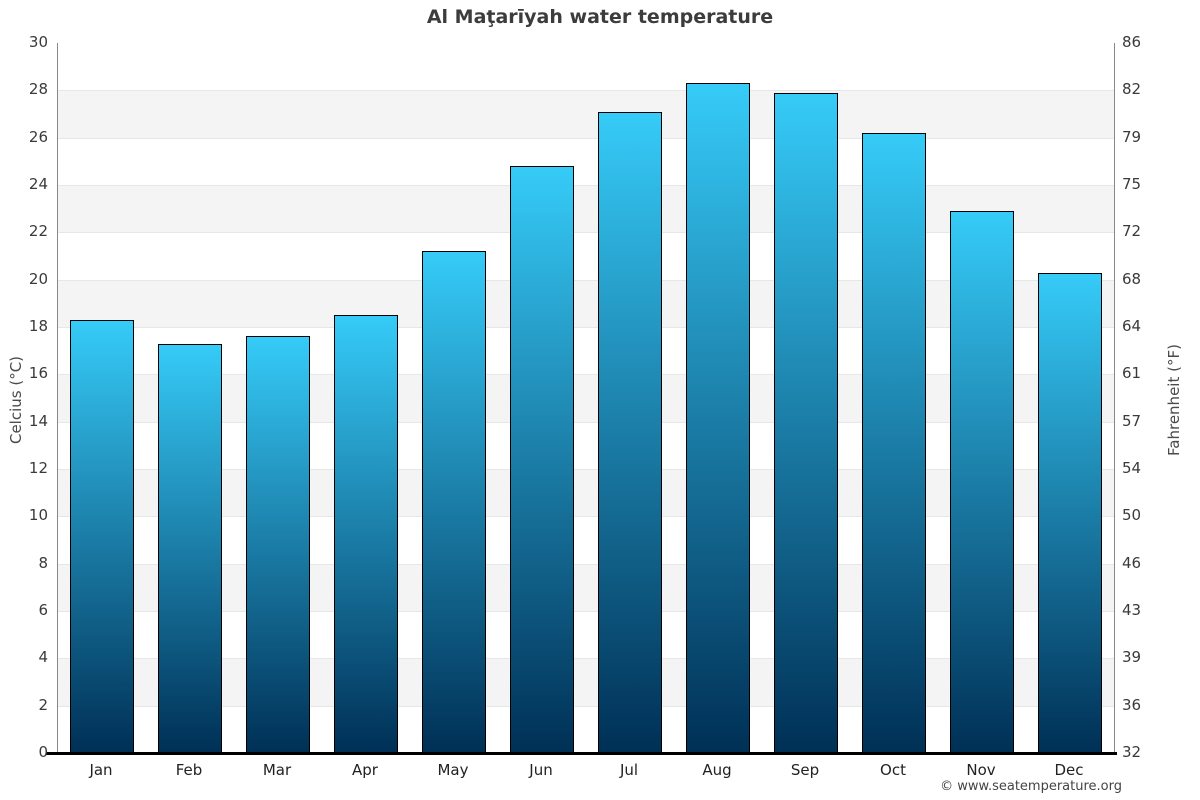 The width and height of the screenshot is (1200, 800). What do you see at coordinates (1070, 512) in the screenshot?
I see `bar-dec` at bounding box center [1070, 512].